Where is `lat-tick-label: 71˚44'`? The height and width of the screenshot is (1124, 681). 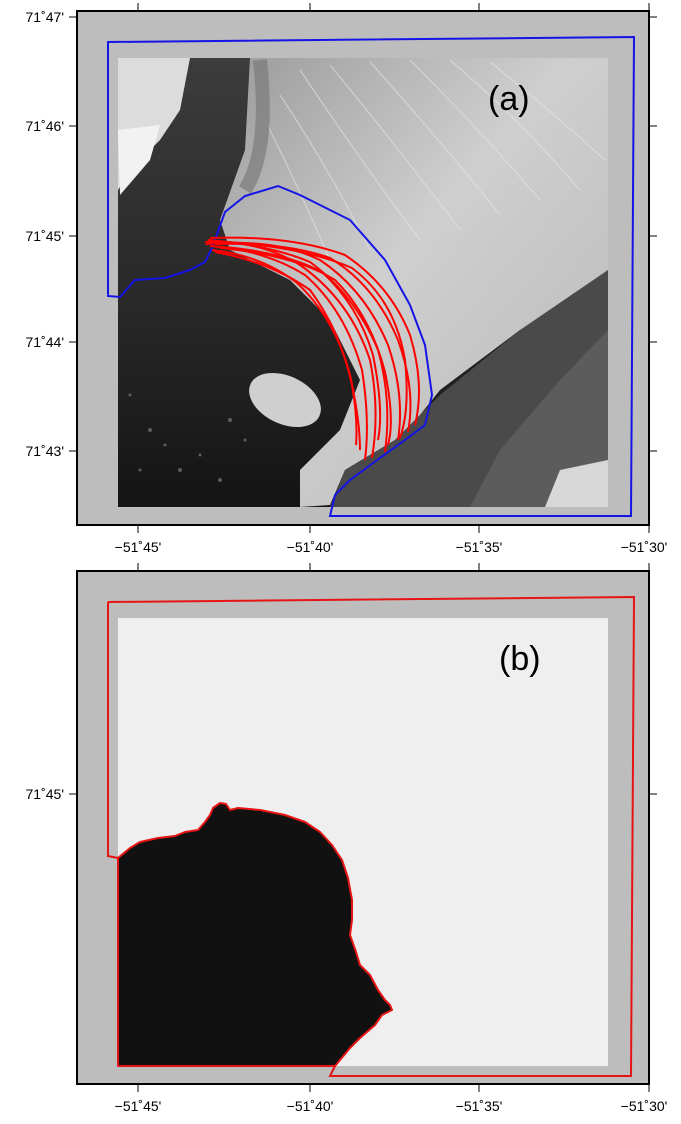
lat-tick-label: 71˚44' is located at coordinates (45, 342).